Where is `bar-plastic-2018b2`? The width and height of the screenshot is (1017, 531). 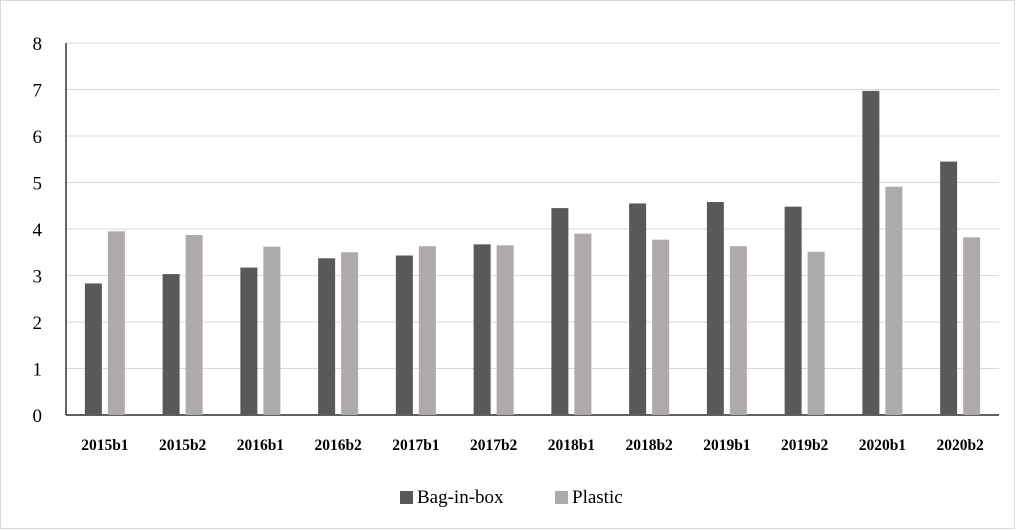 bar-plastic-2018b2 is located at coordinates (661, 327).